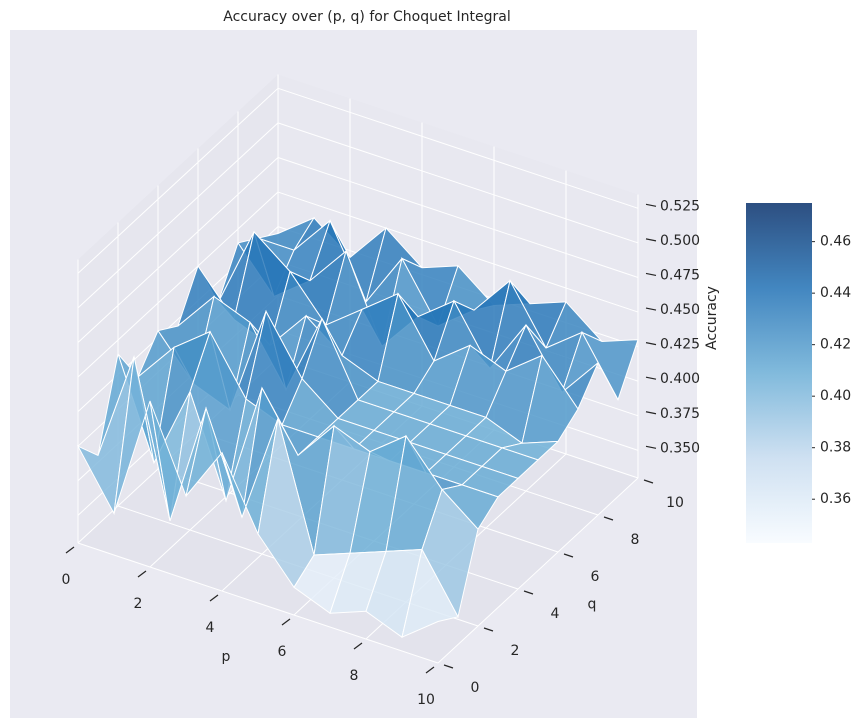  I want to click on colorbar-tick-label: 0.44, so click(835, 293).